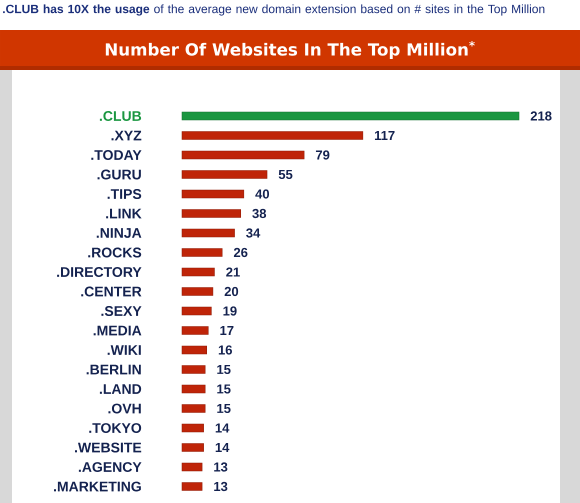 The width and height of the screenshot is (580, 503). What do you see at coordinates (127, 135) in the screenshot?
I see `y-tick-label: .XYZ` at bounding box center [127, 135].